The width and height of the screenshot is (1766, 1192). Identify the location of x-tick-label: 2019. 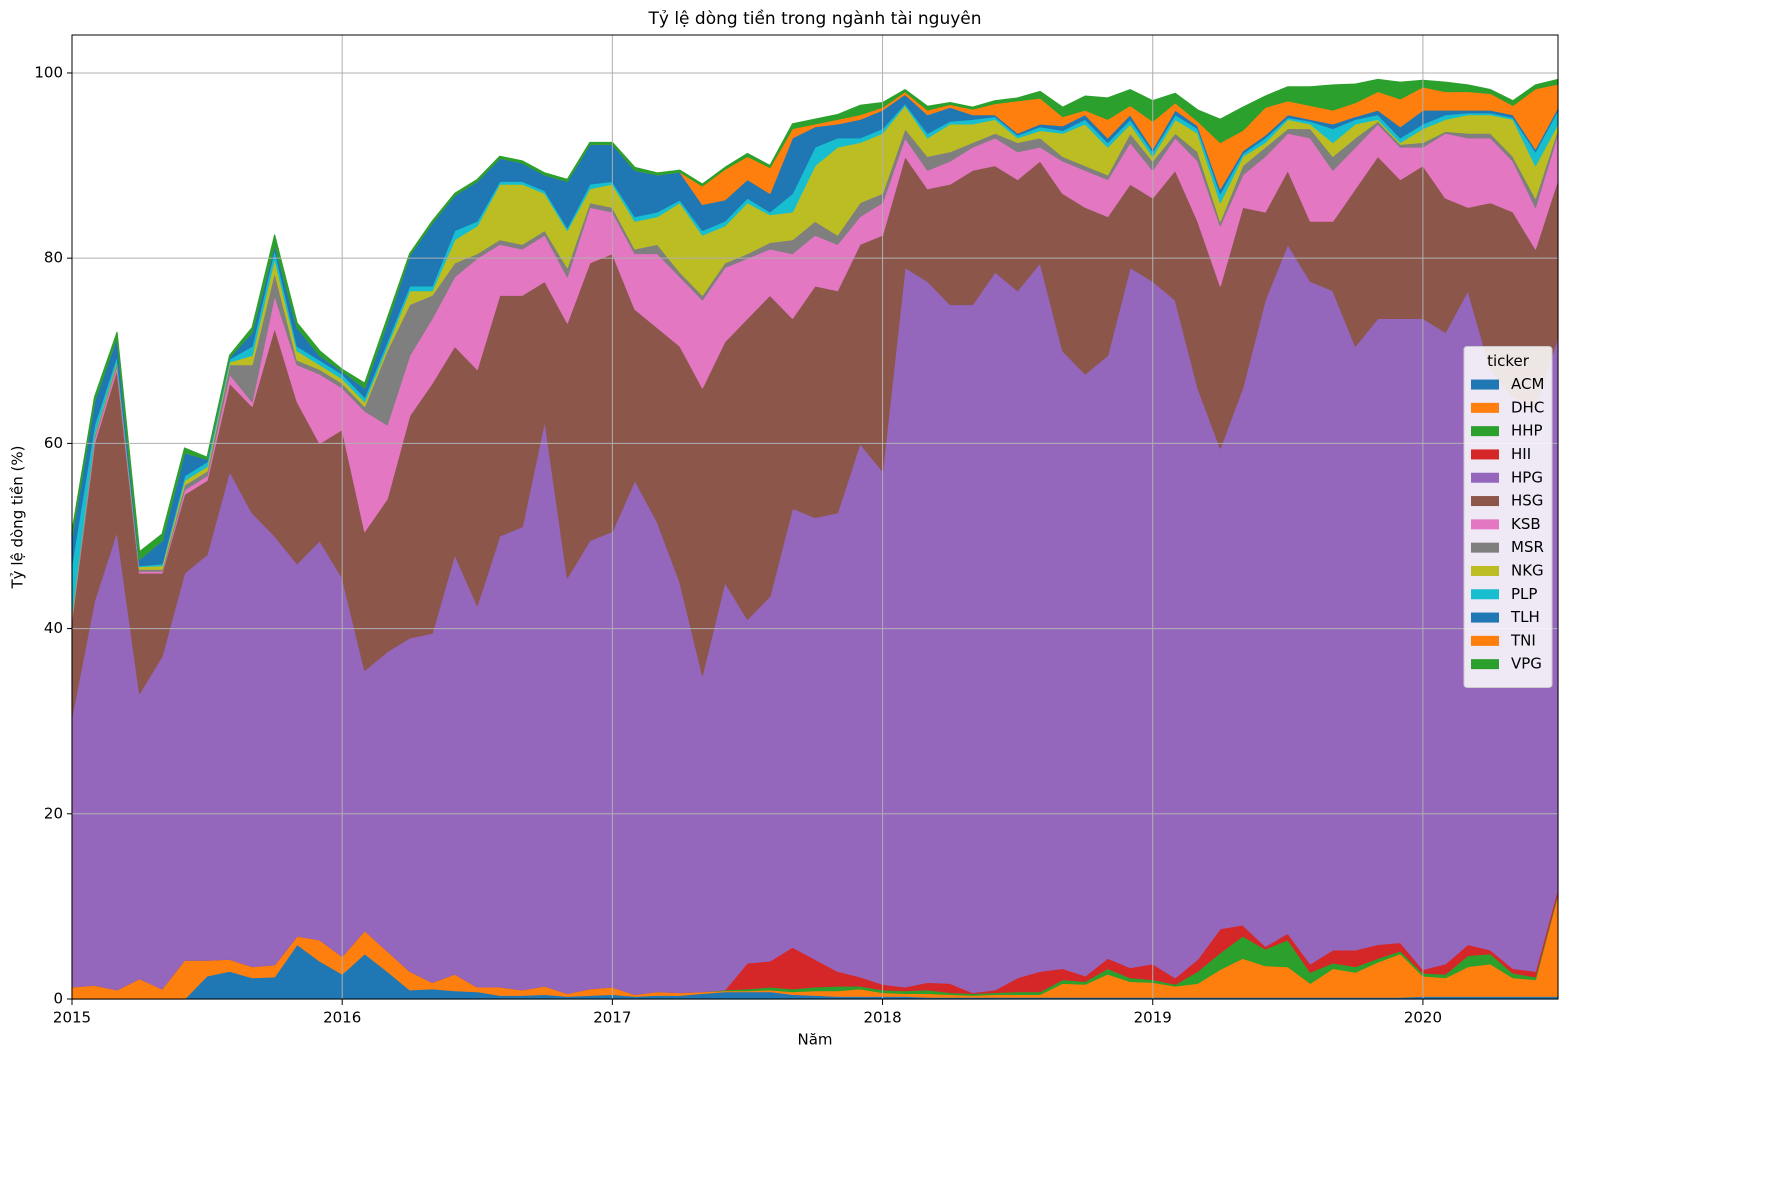
(1153, 1018).